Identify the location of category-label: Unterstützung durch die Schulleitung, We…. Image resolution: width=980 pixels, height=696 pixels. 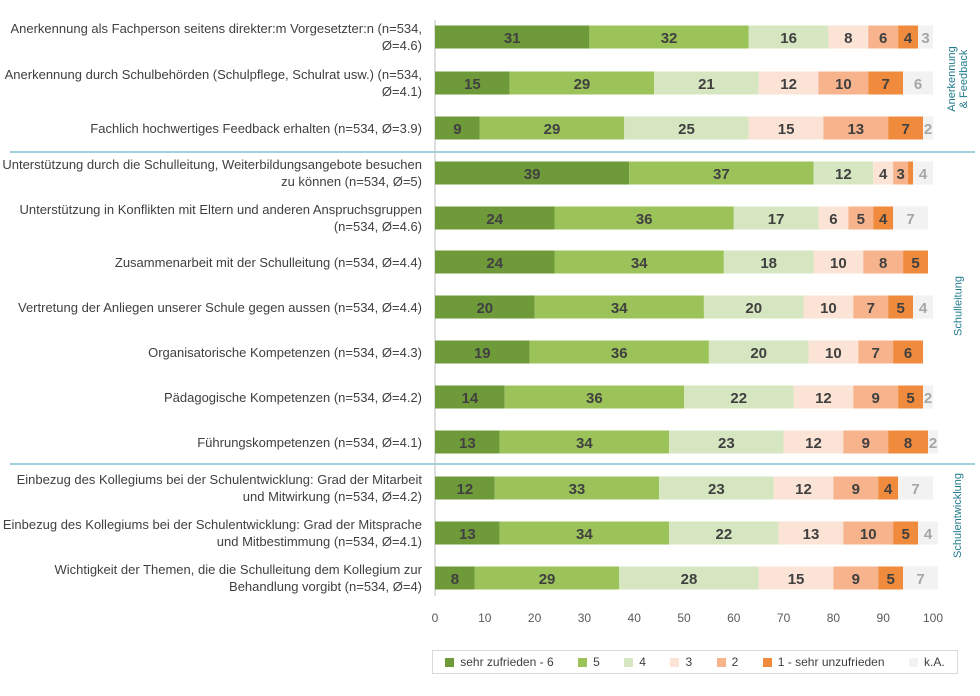
(212, 173).